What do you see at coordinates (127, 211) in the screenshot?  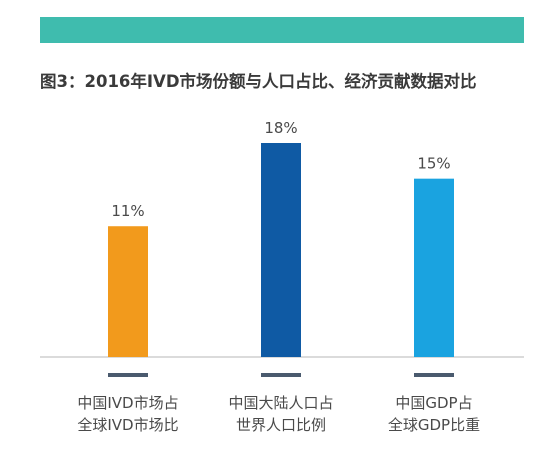 I see `data-label-1: 11%` at bounding box center [127, 211].